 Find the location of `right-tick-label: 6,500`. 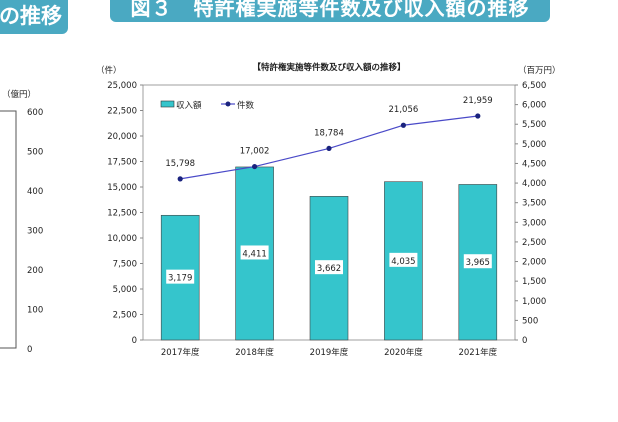

right-tick-label: 6,500 is located at coordinates (534, 86).